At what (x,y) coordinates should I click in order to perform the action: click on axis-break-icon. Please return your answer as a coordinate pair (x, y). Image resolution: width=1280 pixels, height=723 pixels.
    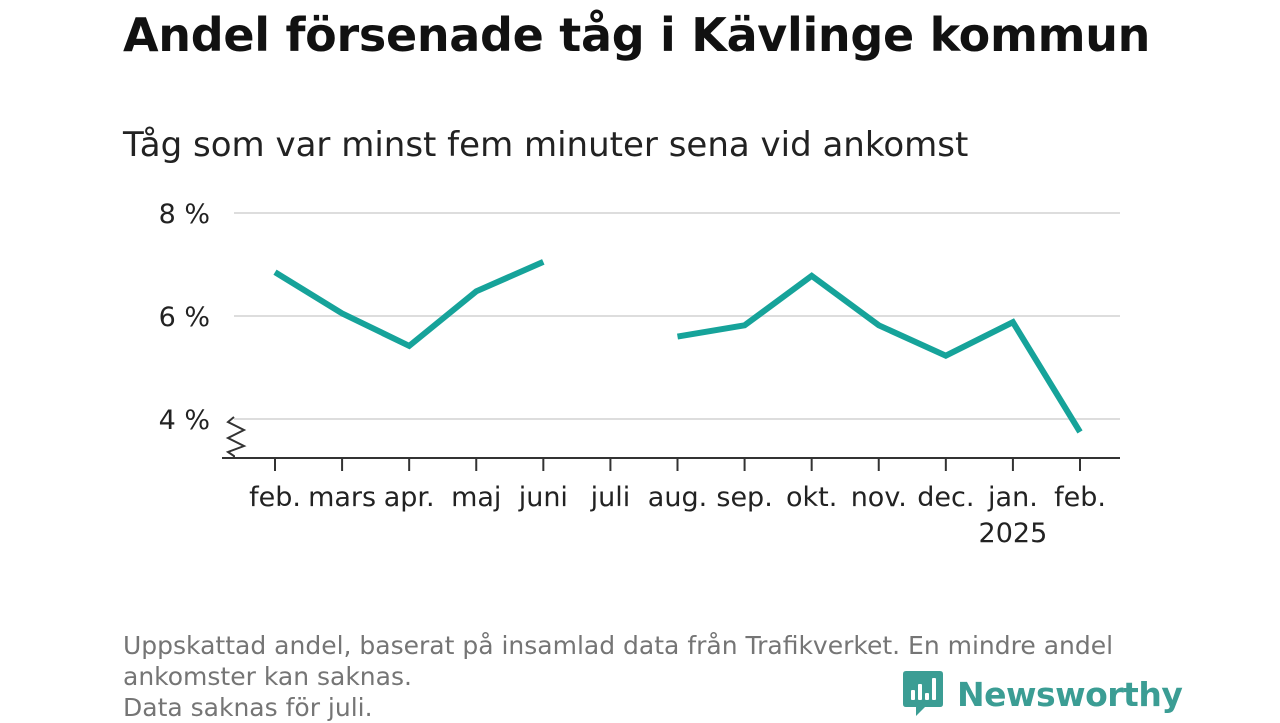
    Looking at the image, I should click on (236, 437).